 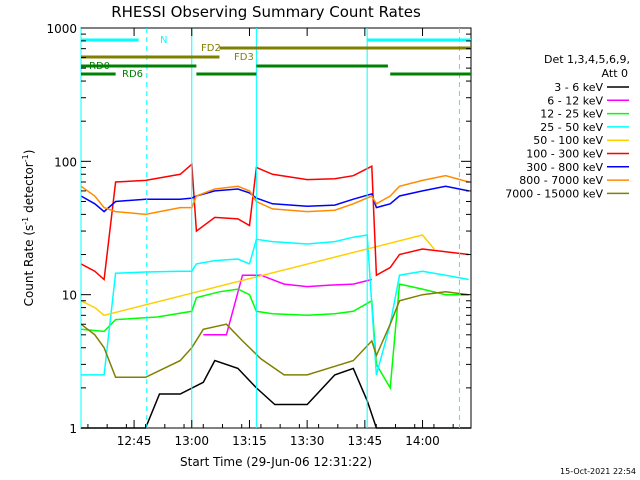 I want to click on legend-label-5: 100 - 300 keV, so click(x=564, y=154).